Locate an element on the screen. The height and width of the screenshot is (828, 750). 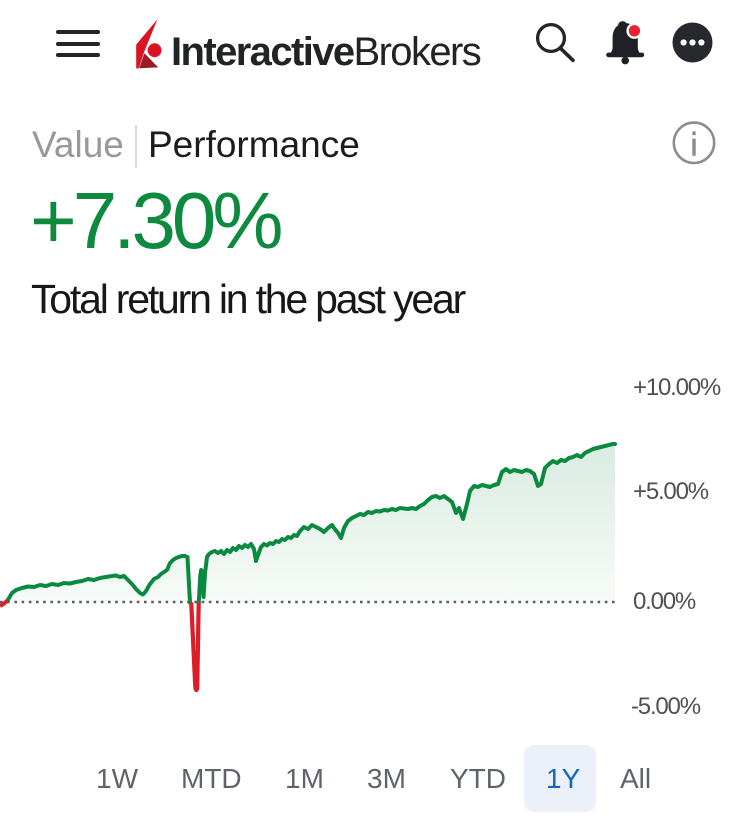
svg-text: -5.00% is located at coordinates (666, 706).